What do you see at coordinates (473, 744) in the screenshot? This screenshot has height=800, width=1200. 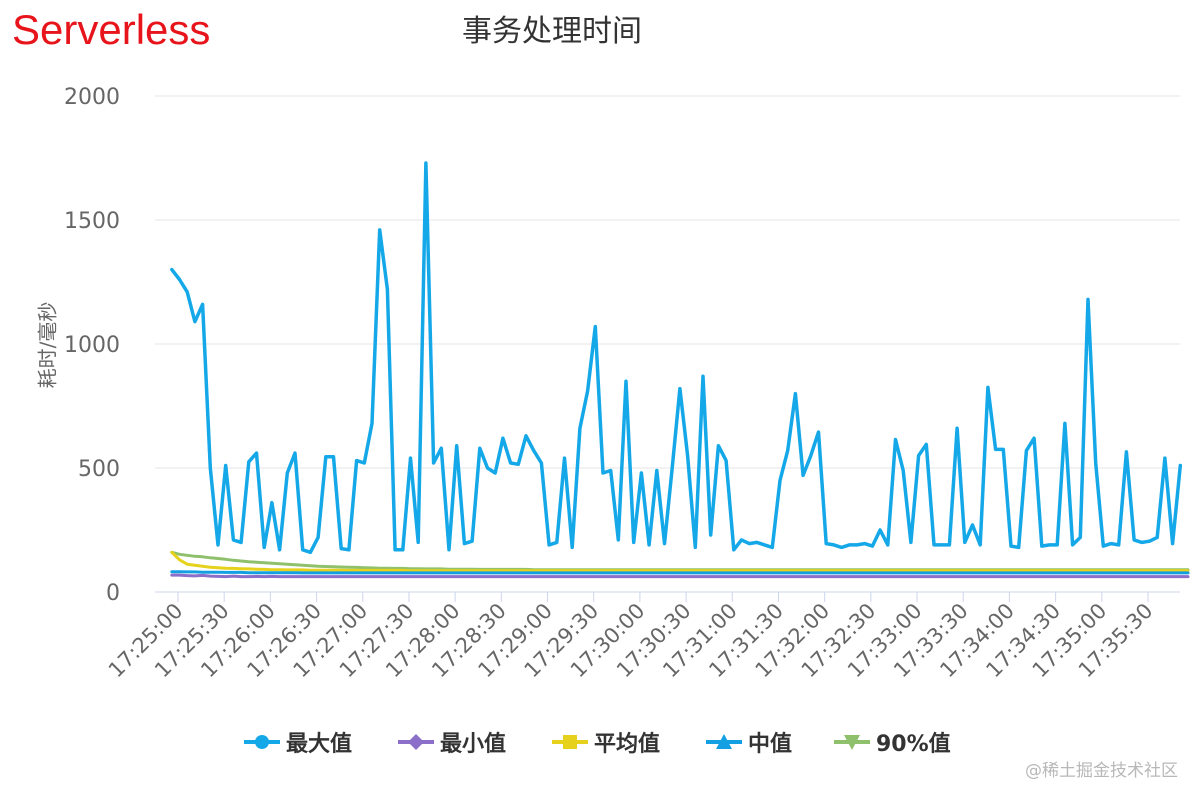 I see `legend-label-min: 最小值` at bounding box center [473, 744].